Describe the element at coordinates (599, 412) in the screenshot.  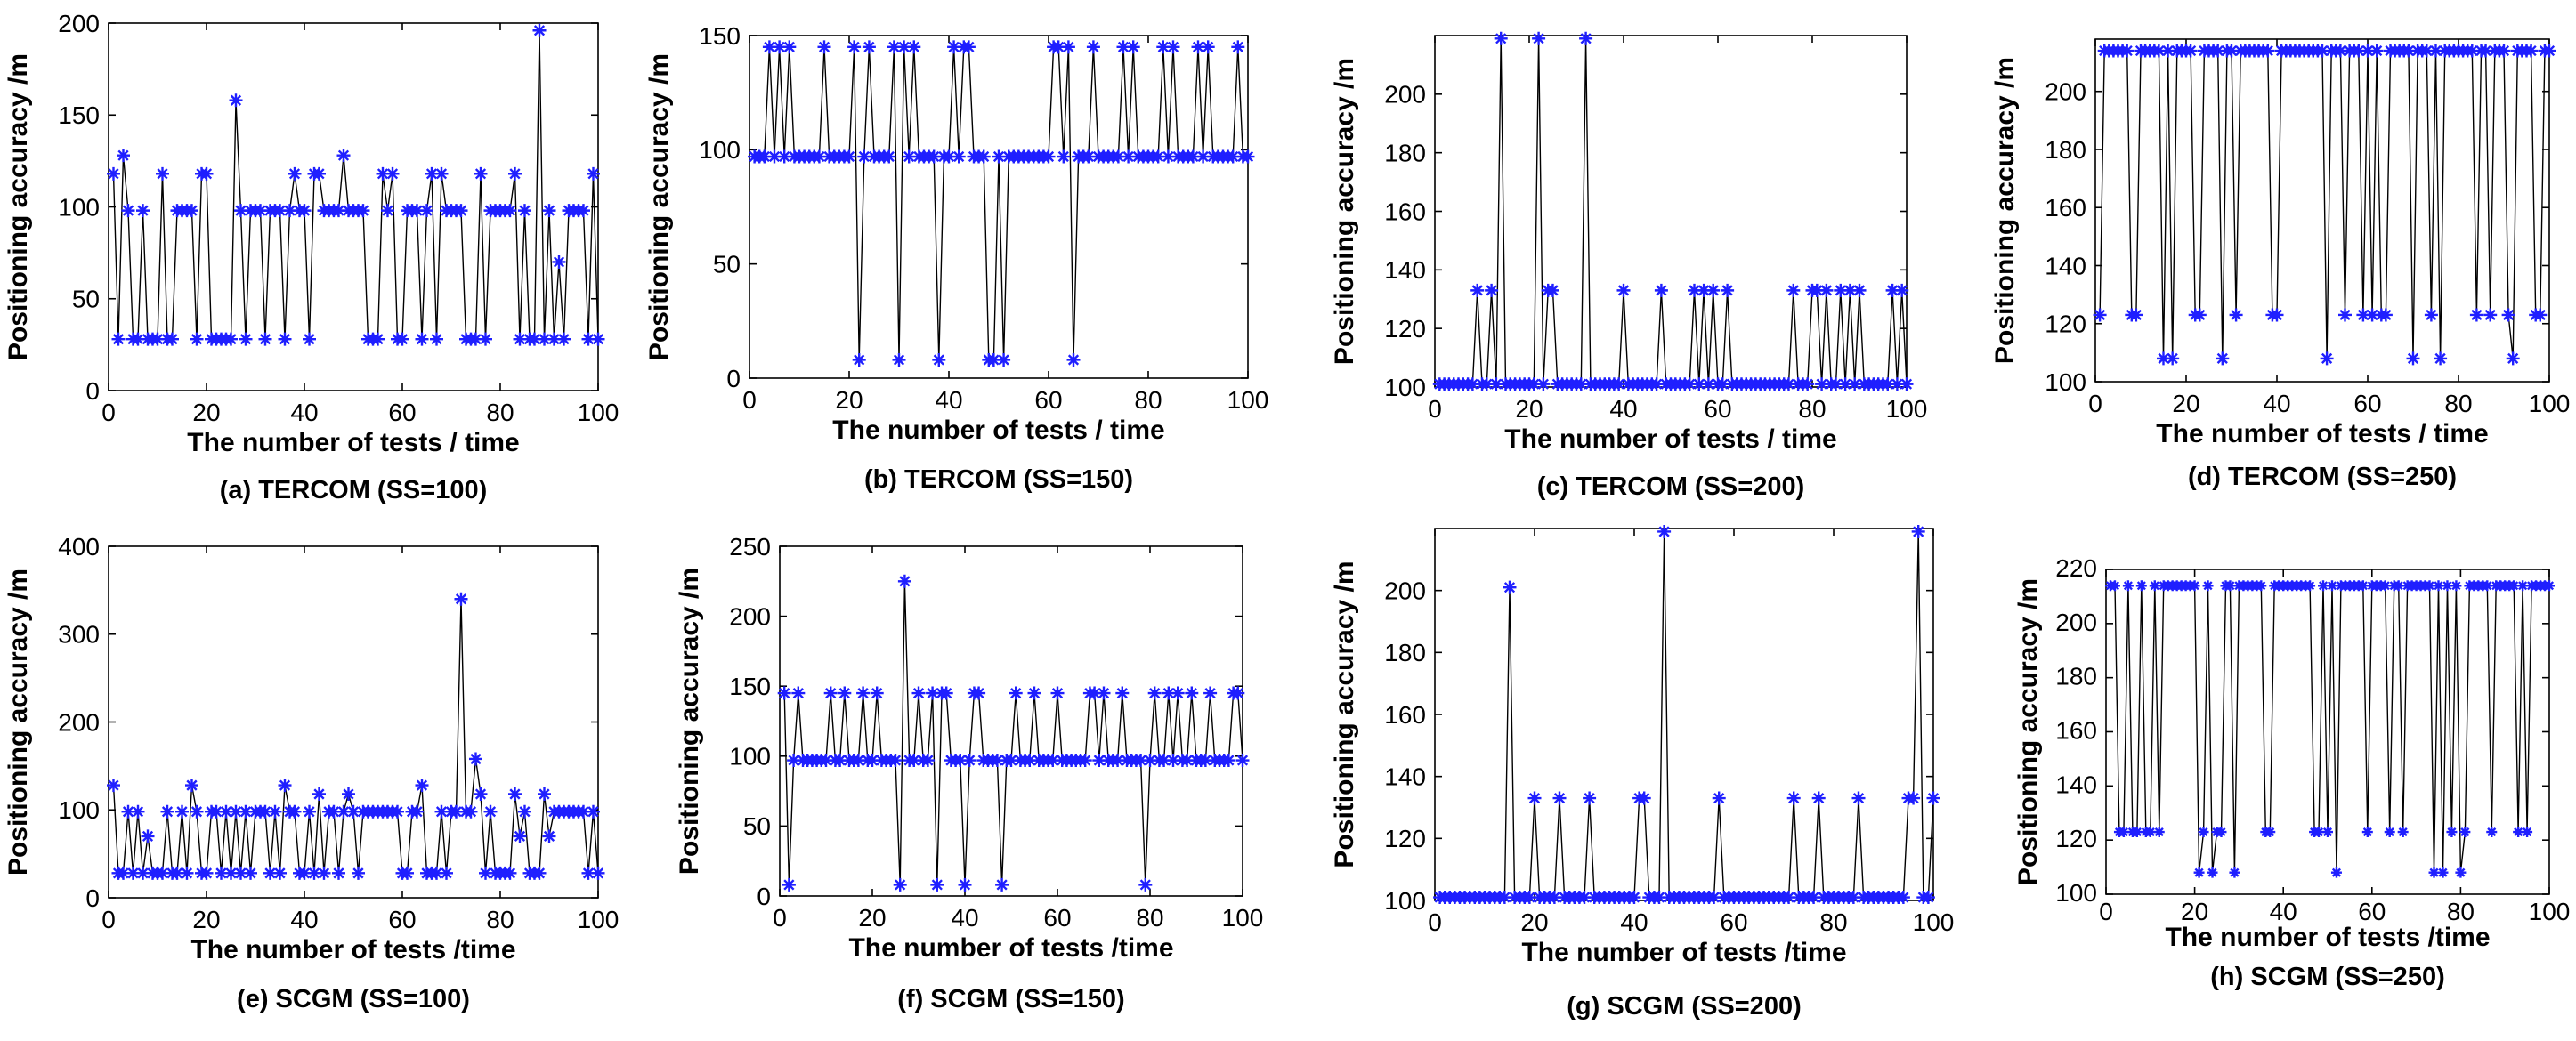
I see `x-tick-label: 100` at that location.